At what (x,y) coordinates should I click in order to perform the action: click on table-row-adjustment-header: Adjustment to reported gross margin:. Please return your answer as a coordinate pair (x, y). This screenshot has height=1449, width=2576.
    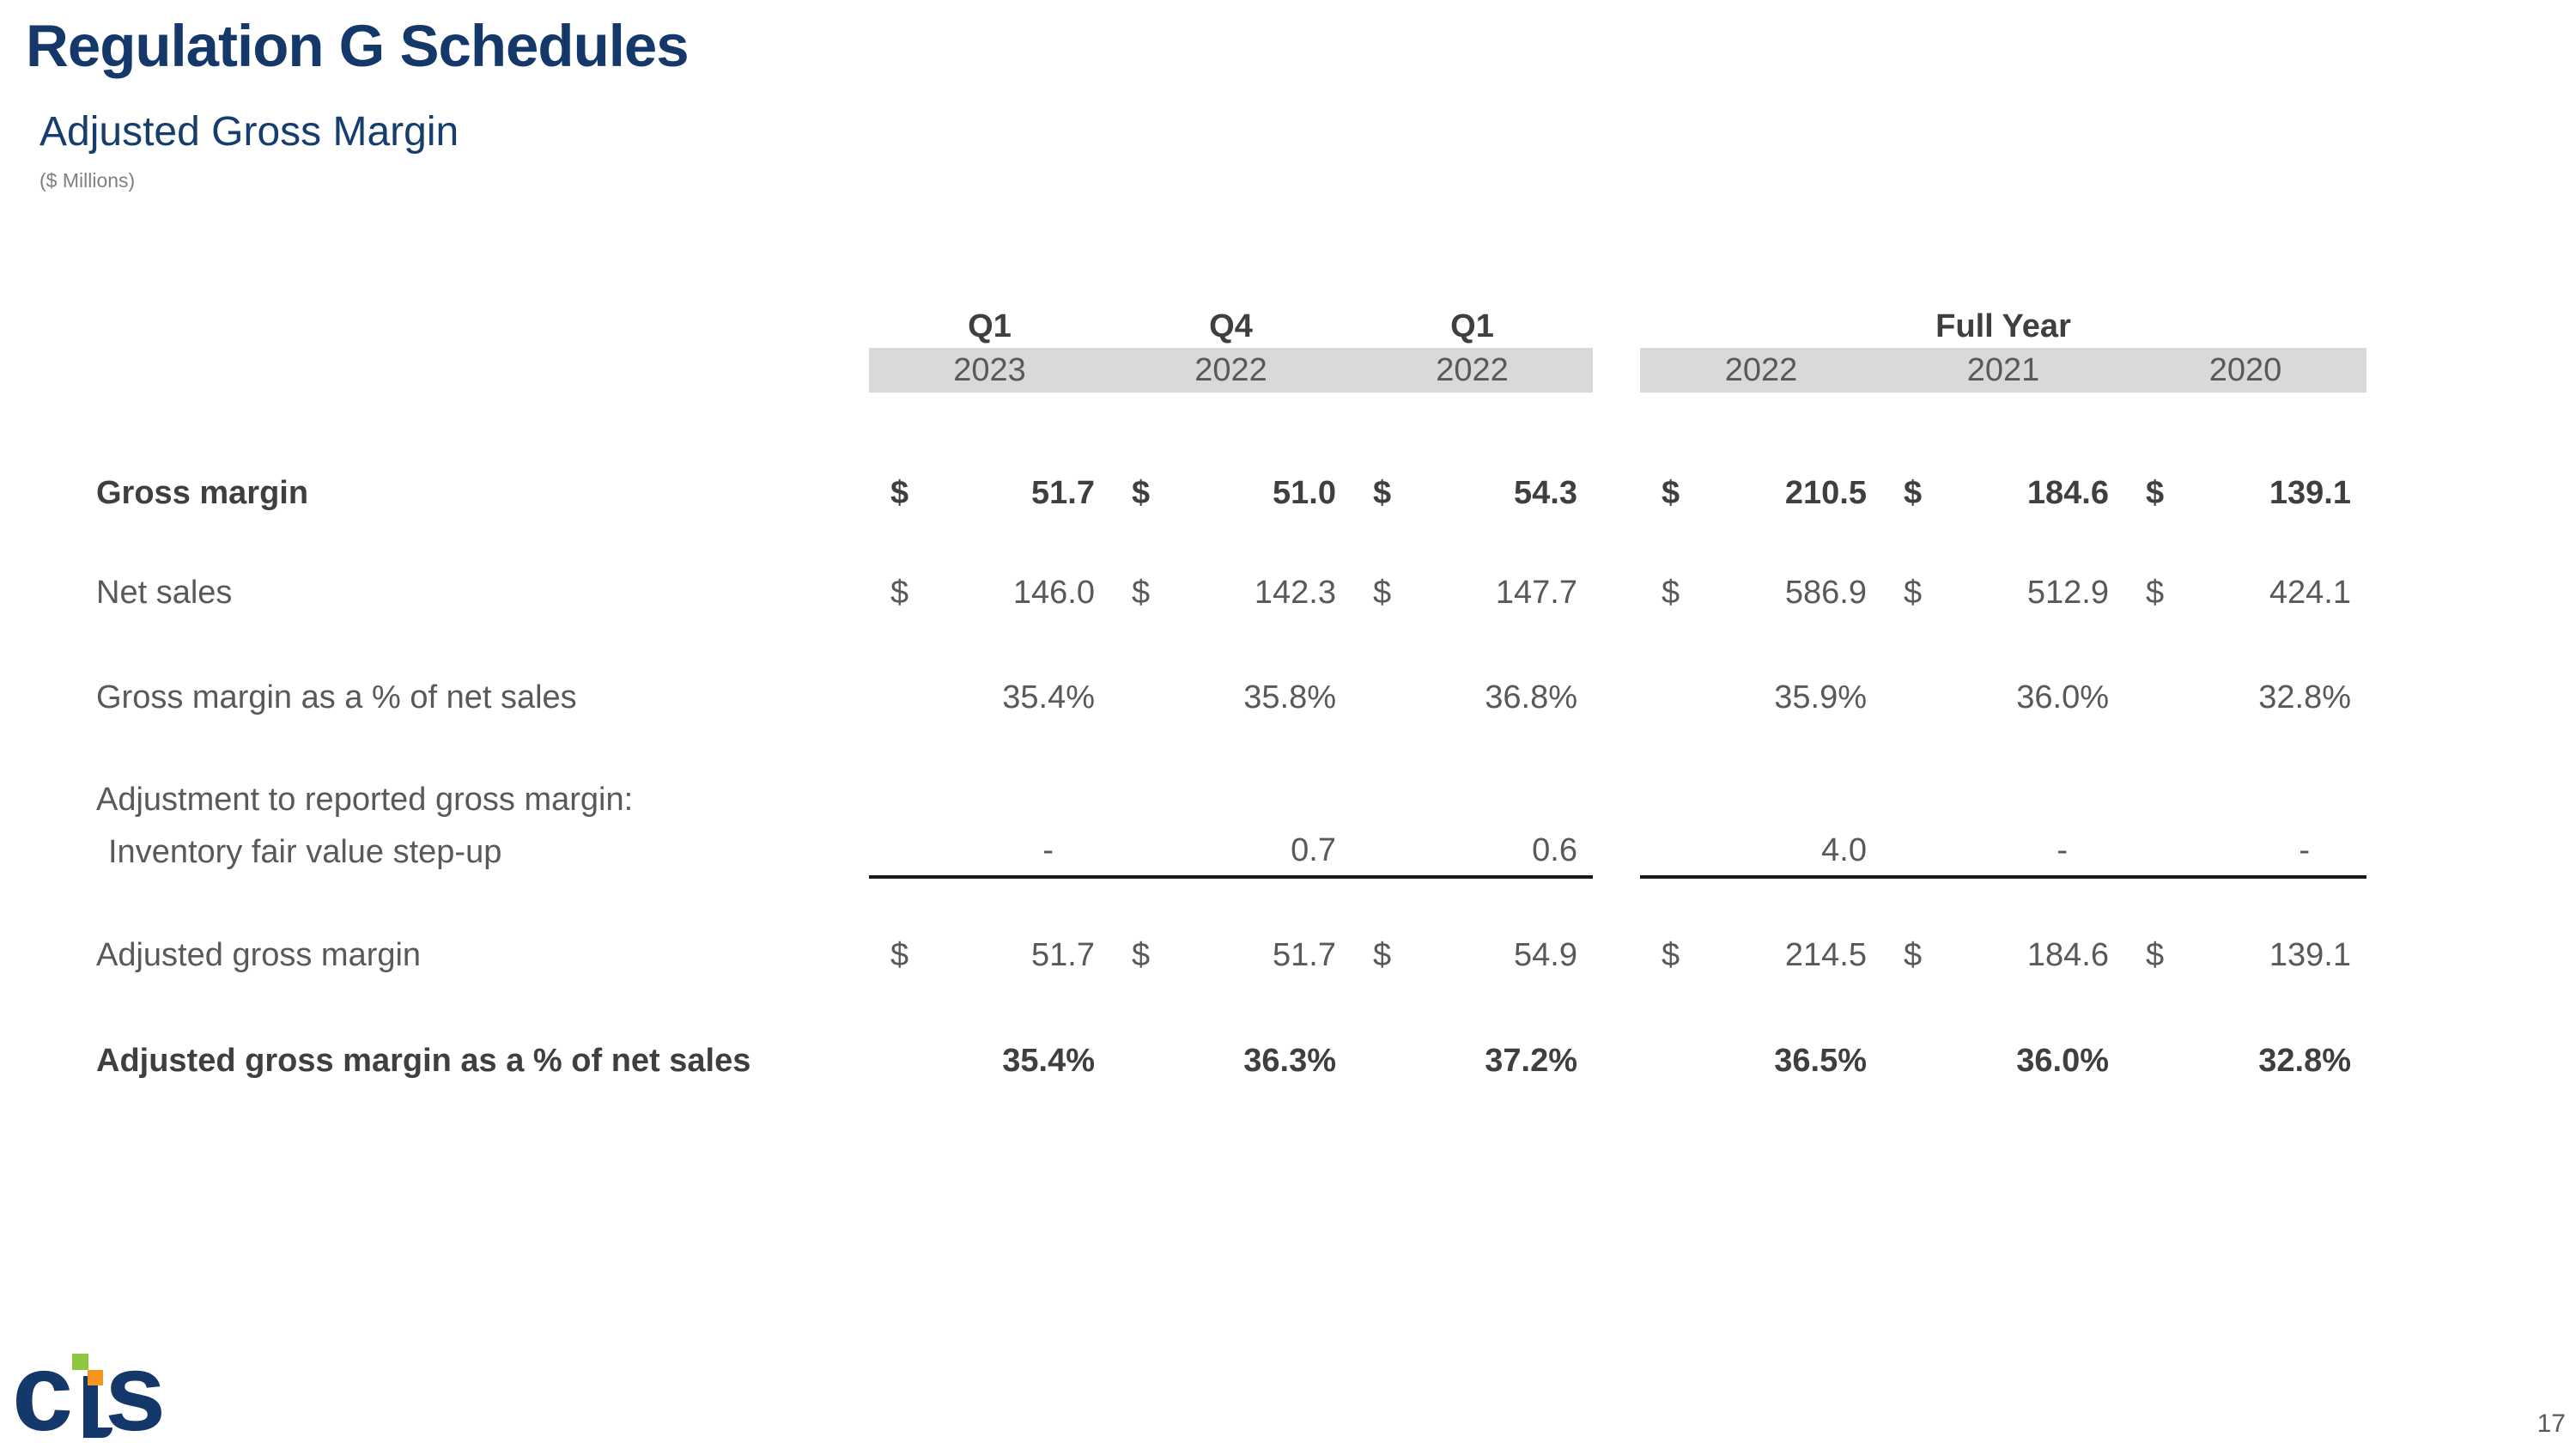
    Looking at the image, I should click on (1231, 799).